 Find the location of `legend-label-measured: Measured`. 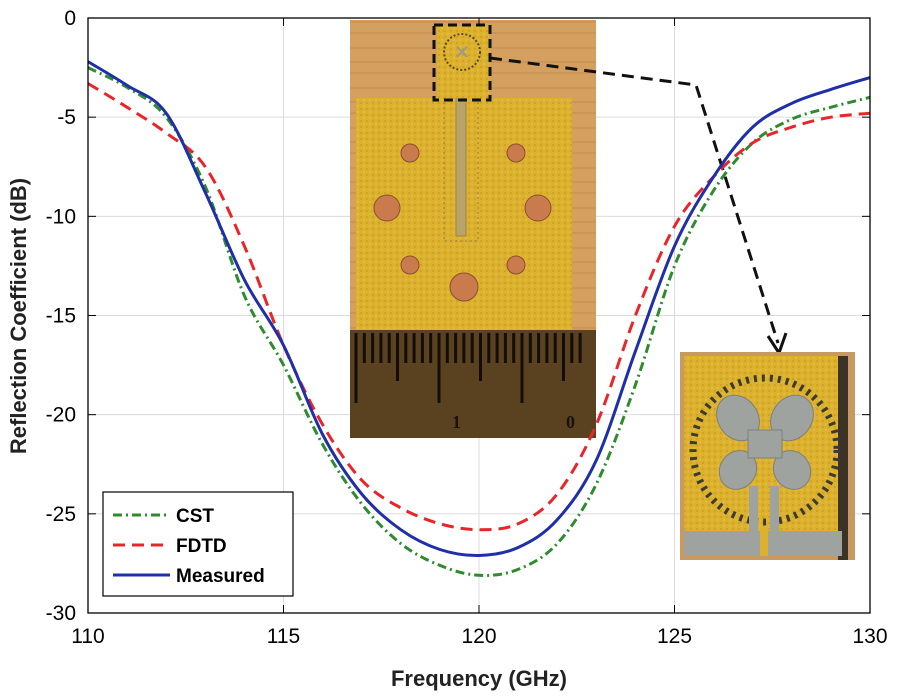

legend-label-measured: Measured is located at coordinates (220, 576).